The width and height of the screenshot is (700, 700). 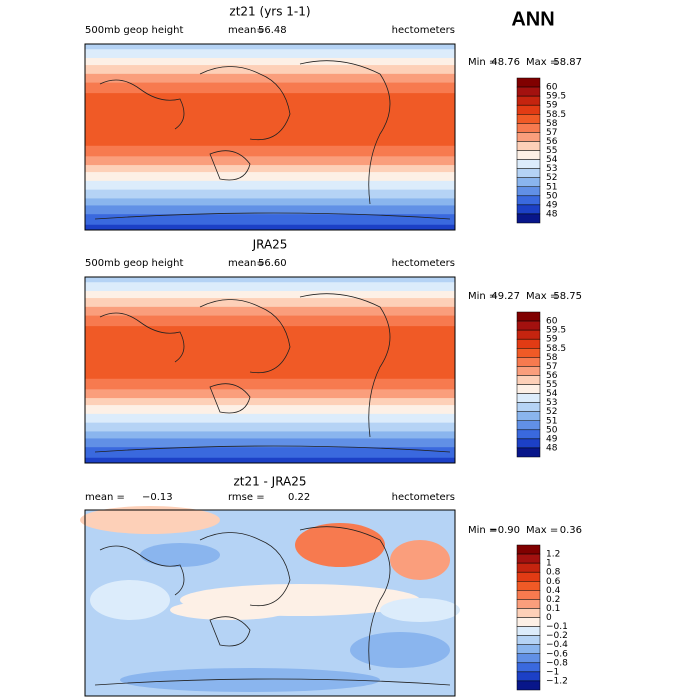 I want to click on map-field, so click(x=270, y=137).